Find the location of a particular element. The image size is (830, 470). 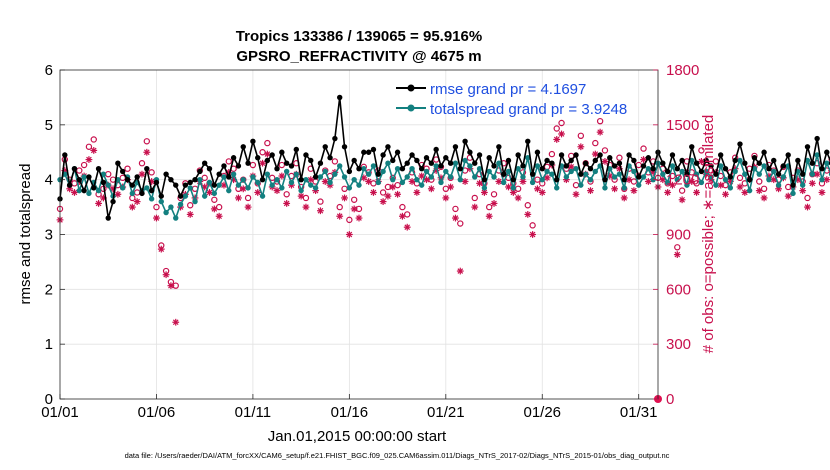

x-tick-label: 01/01 is located at coordinates (60, 412).